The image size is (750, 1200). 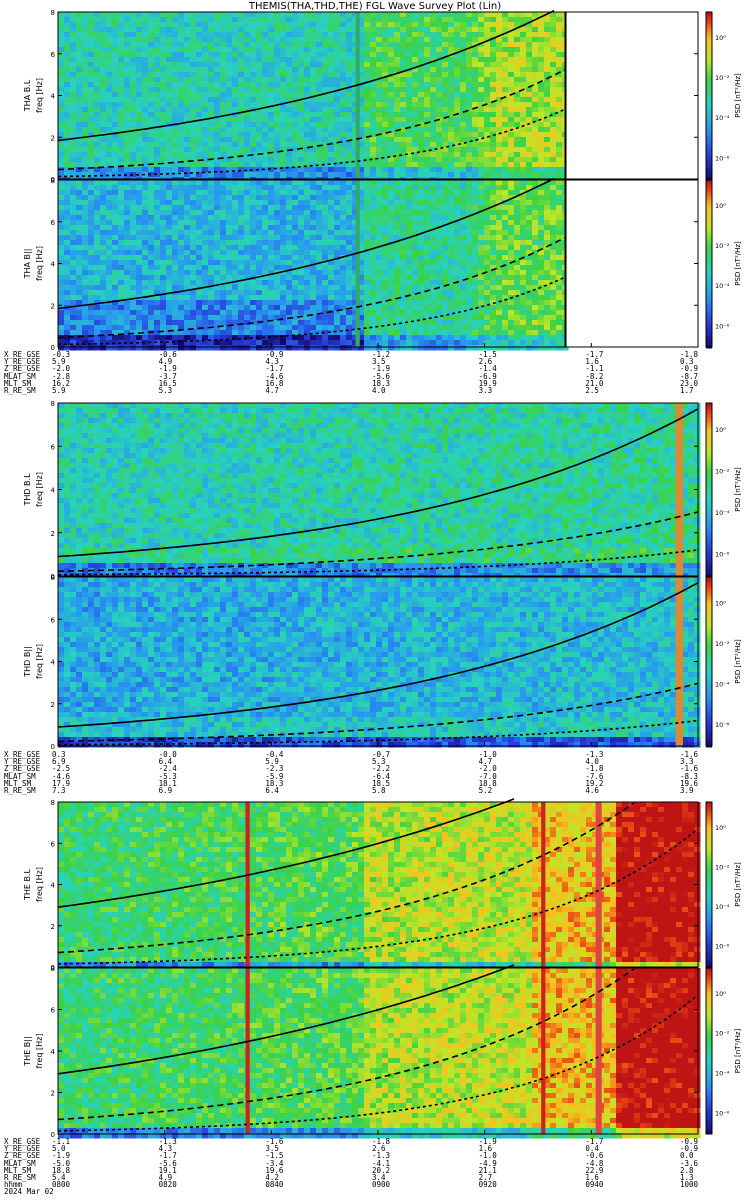 I want to click on ephemeris-value: 23.0, so click(x=689, y=383).